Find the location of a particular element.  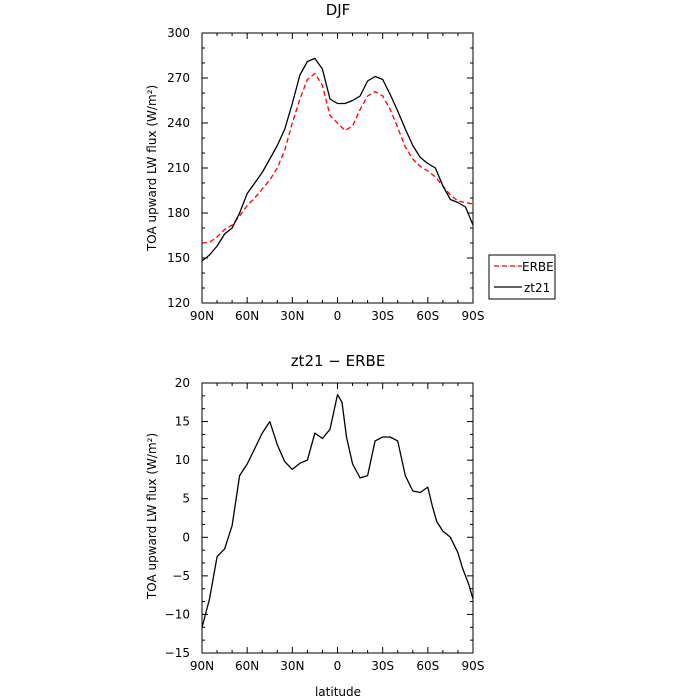

panel-difference-series is located at coordinates (337, 510).